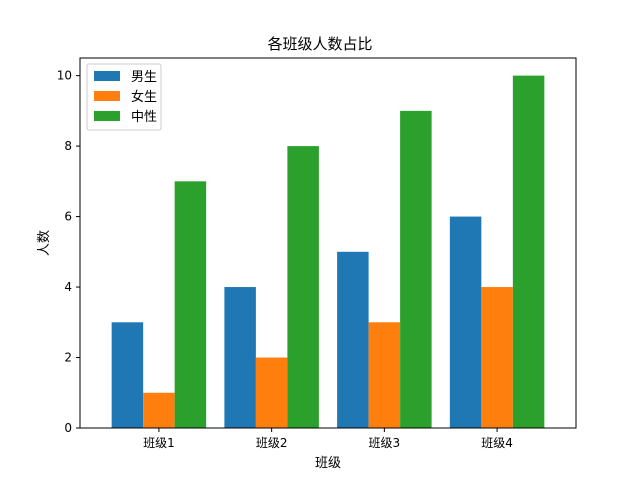 Image resolution: width=640 pixels, height=484 pixels. Describe the element at coordinates (328, 463) in the screenshot. I see `x-axis-label: 班级` at that location.